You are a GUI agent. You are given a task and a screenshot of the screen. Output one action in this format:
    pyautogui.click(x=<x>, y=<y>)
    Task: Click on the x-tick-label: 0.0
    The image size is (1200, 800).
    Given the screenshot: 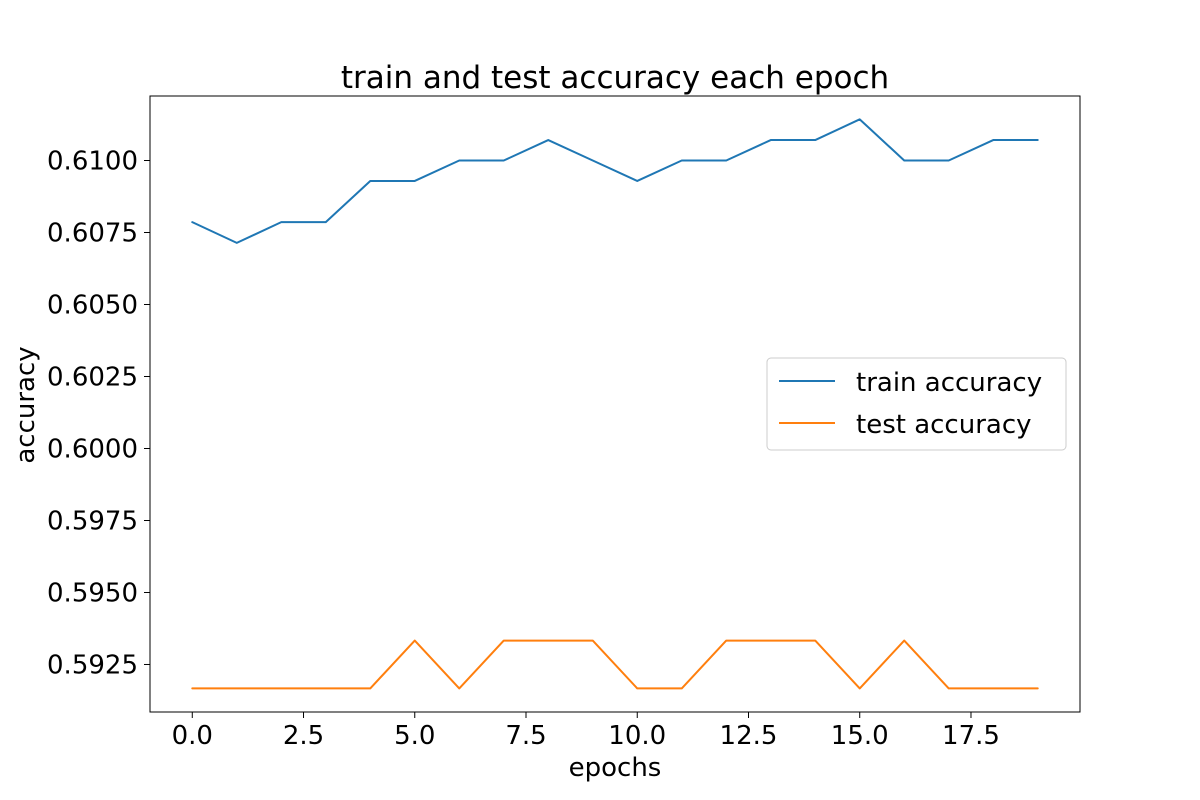 What is the action you would take?
    pyautogui.click(x=192, y=736)
    